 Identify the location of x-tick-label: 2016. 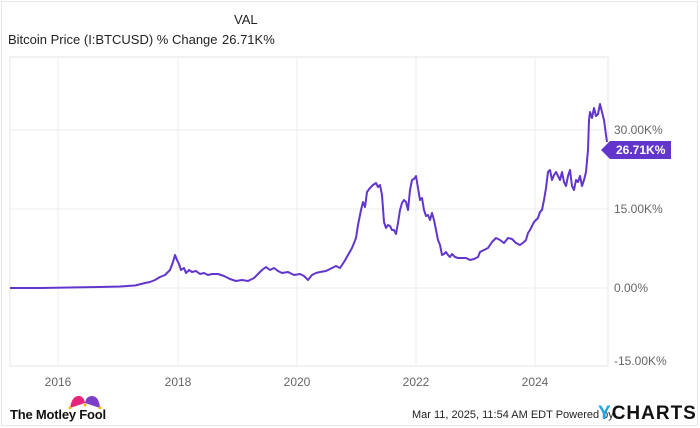
(58, 382).